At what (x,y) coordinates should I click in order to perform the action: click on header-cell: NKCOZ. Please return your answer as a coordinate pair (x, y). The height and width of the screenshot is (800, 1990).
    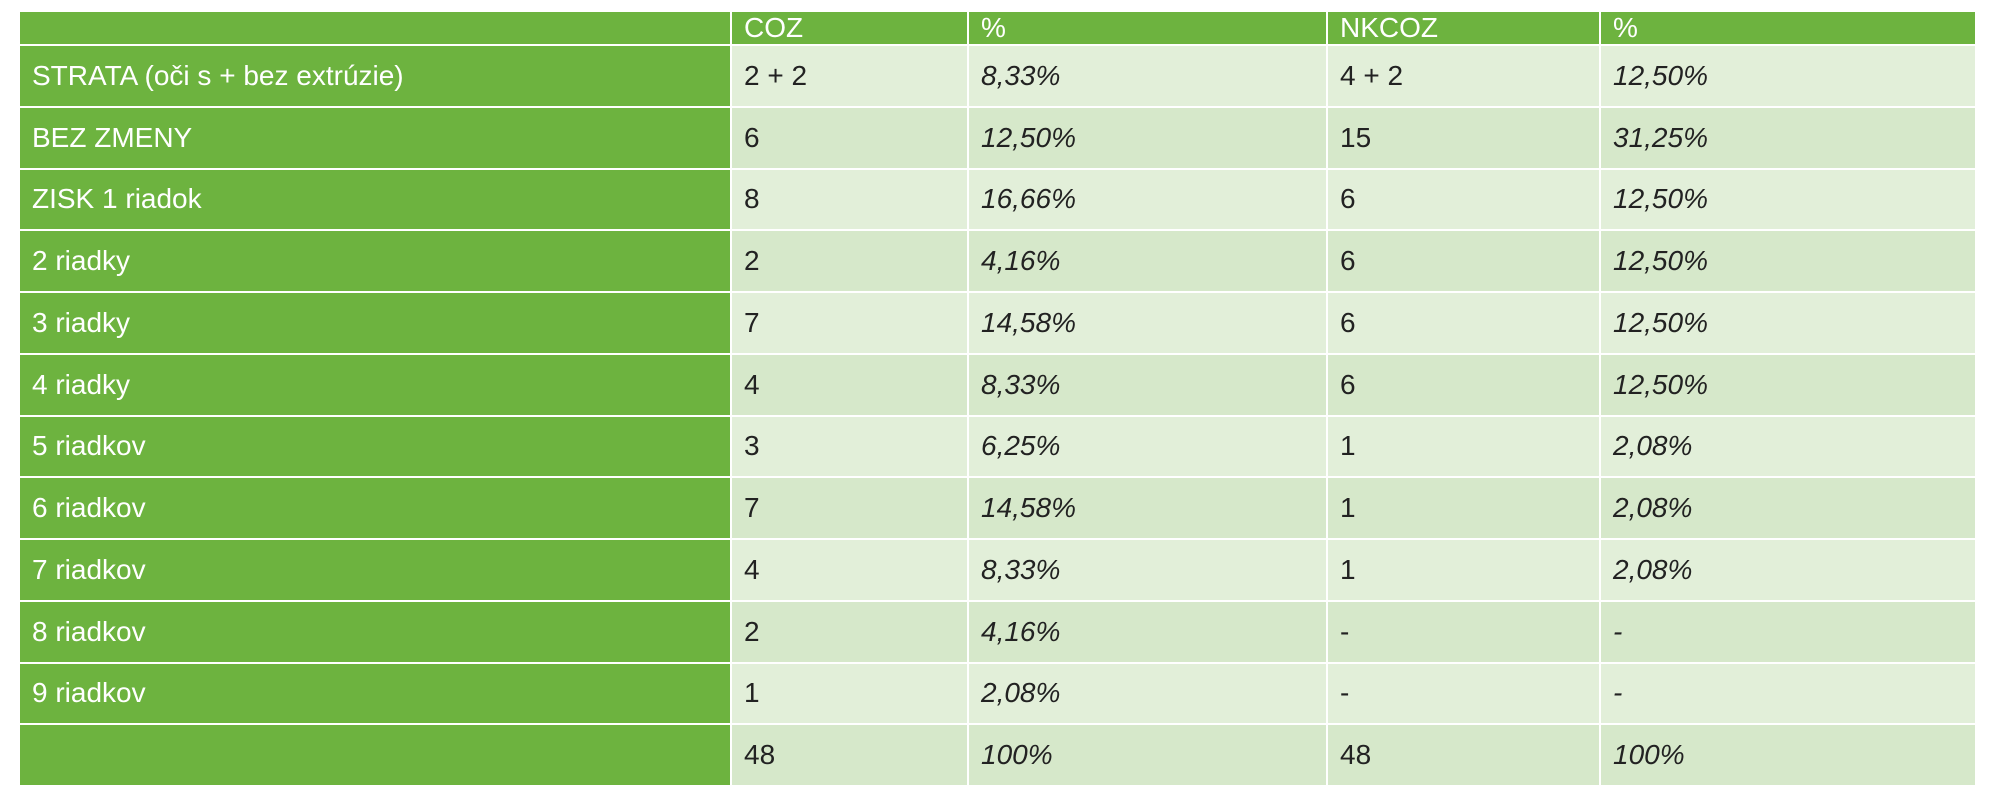
    Looking at the image, I should click on (1463, 28).